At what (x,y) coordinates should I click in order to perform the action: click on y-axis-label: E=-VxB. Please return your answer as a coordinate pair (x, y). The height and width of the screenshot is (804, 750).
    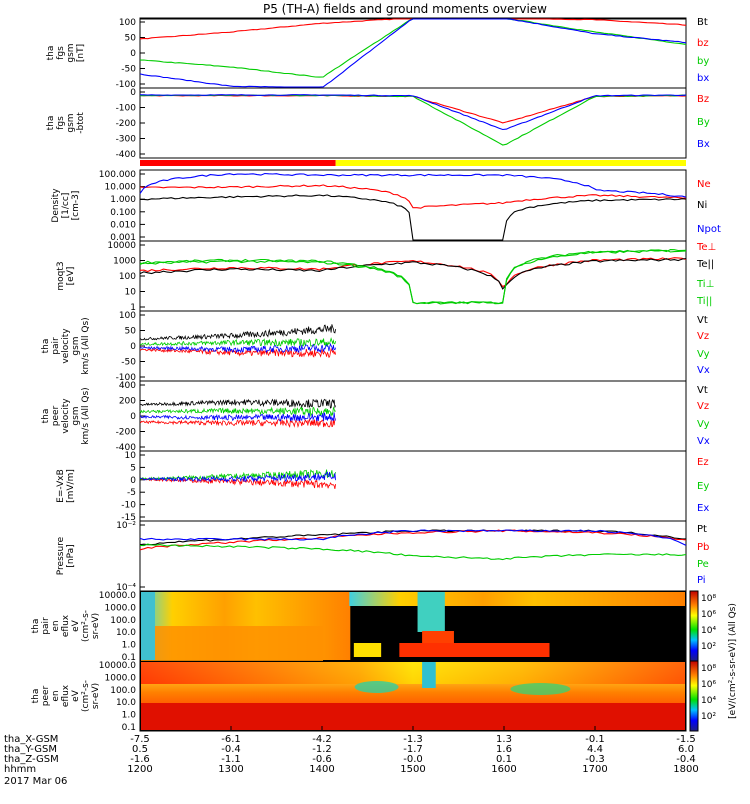
    Looking at the image, I should click on (61, 486).